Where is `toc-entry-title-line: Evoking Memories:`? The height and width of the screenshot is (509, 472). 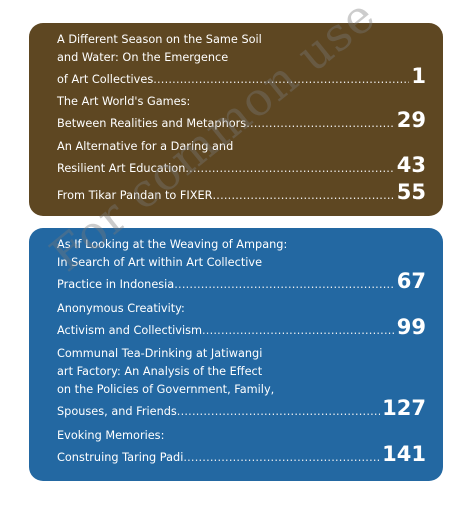
toc-entry-title-line: Evoking Memories: is located at coordinates (111, 435).